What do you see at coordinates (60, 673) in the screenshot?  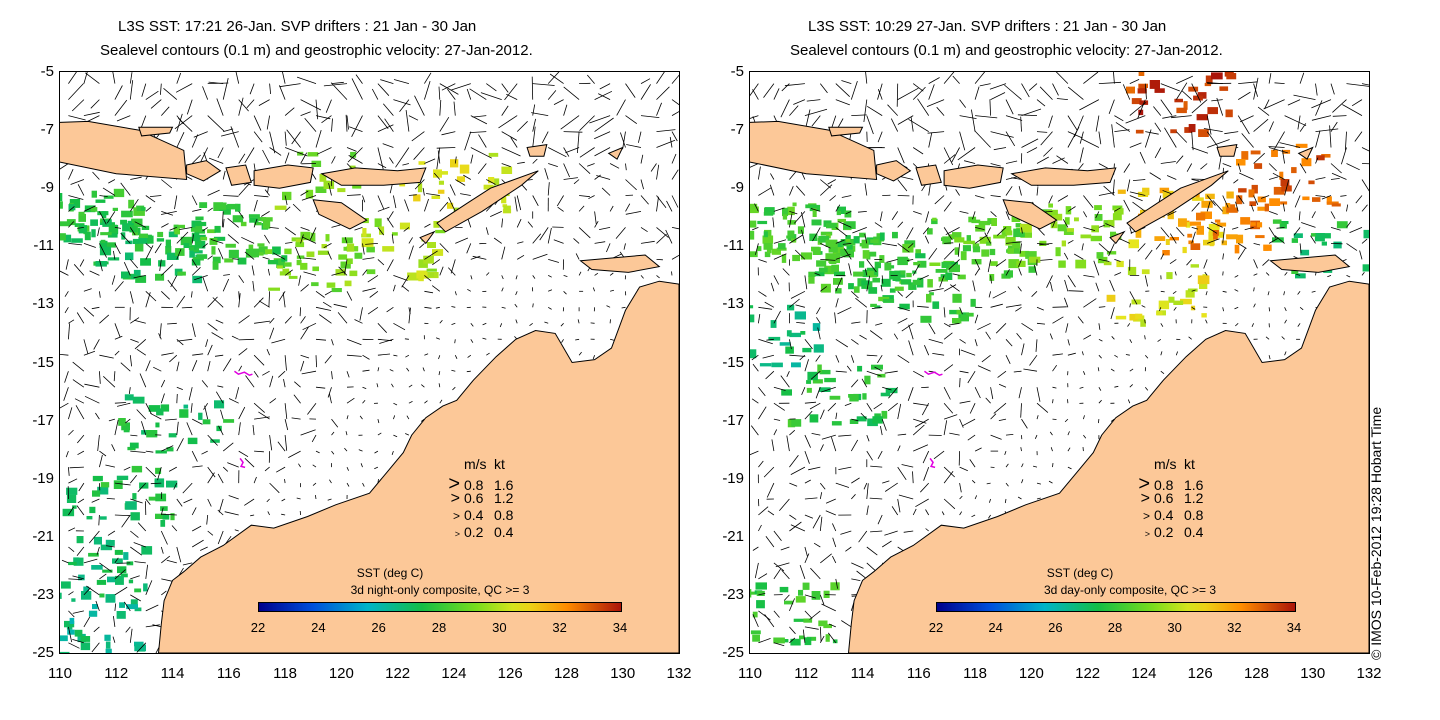 I see `x-tick-label: 110` at bounding box center [60, 673].